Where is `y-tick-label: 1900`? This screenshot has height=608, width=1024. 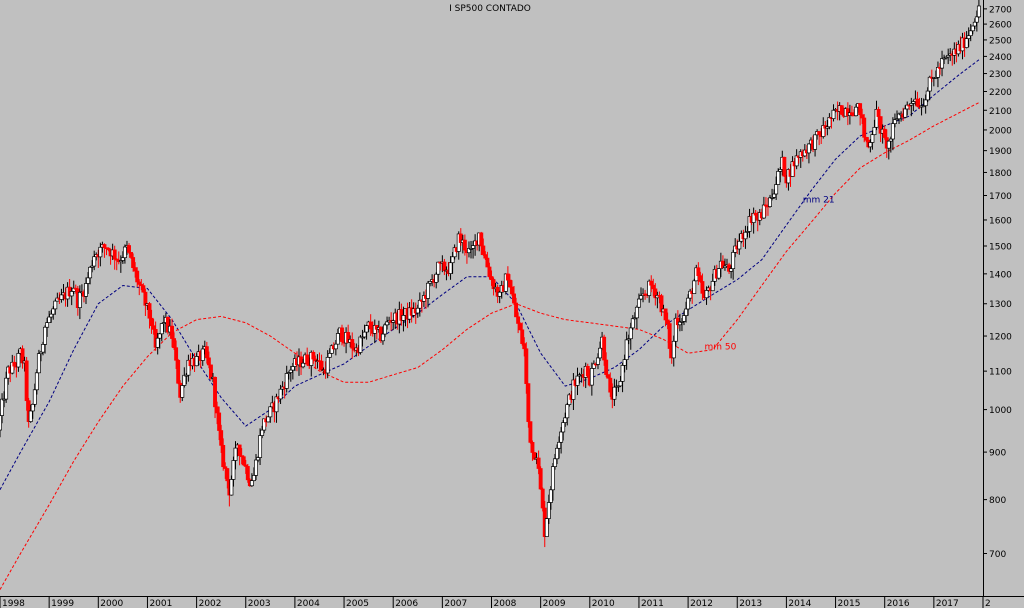 y-tick-label: 1900 is located at coordinates (1000, 152).